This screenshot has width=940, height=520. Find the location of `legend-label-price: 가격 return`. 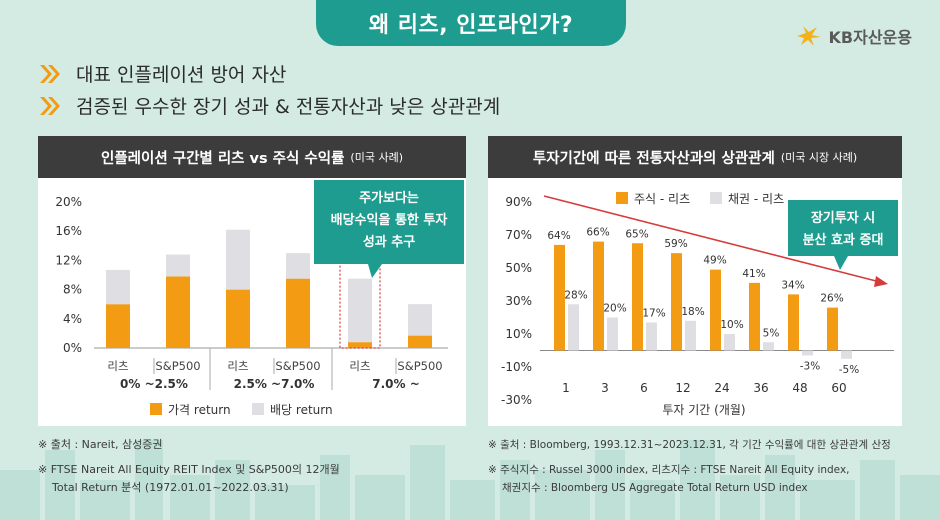

legend-label-price: 가격 return is located at coordinates (199, 410).